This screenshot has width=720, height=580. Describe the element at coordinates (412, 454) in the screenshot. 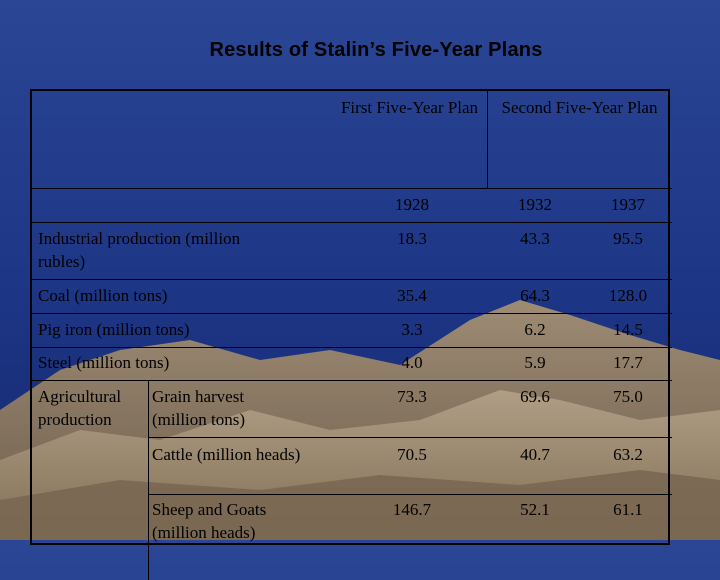

I see `cell-cattle-1928: 70.5` at that location.